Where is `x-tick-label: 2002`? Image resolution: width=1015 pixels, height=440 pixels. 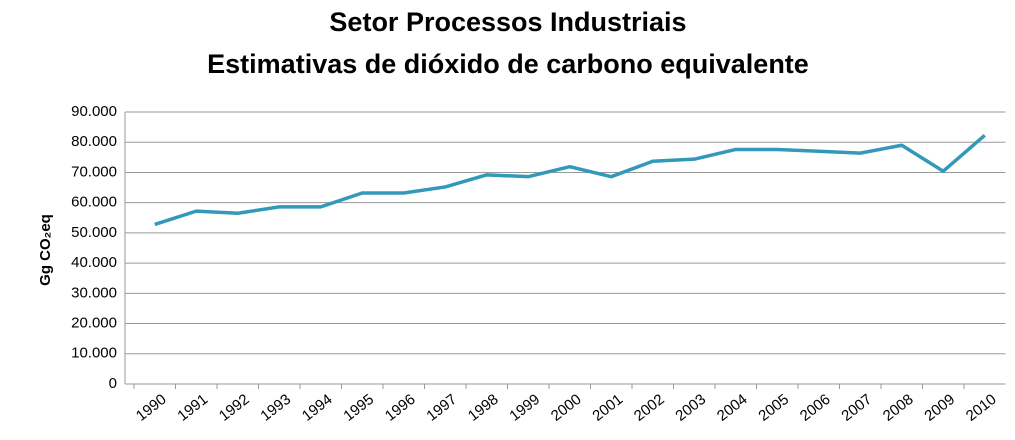
x-tick-label: 2002 is located at coordinates (649, 408).